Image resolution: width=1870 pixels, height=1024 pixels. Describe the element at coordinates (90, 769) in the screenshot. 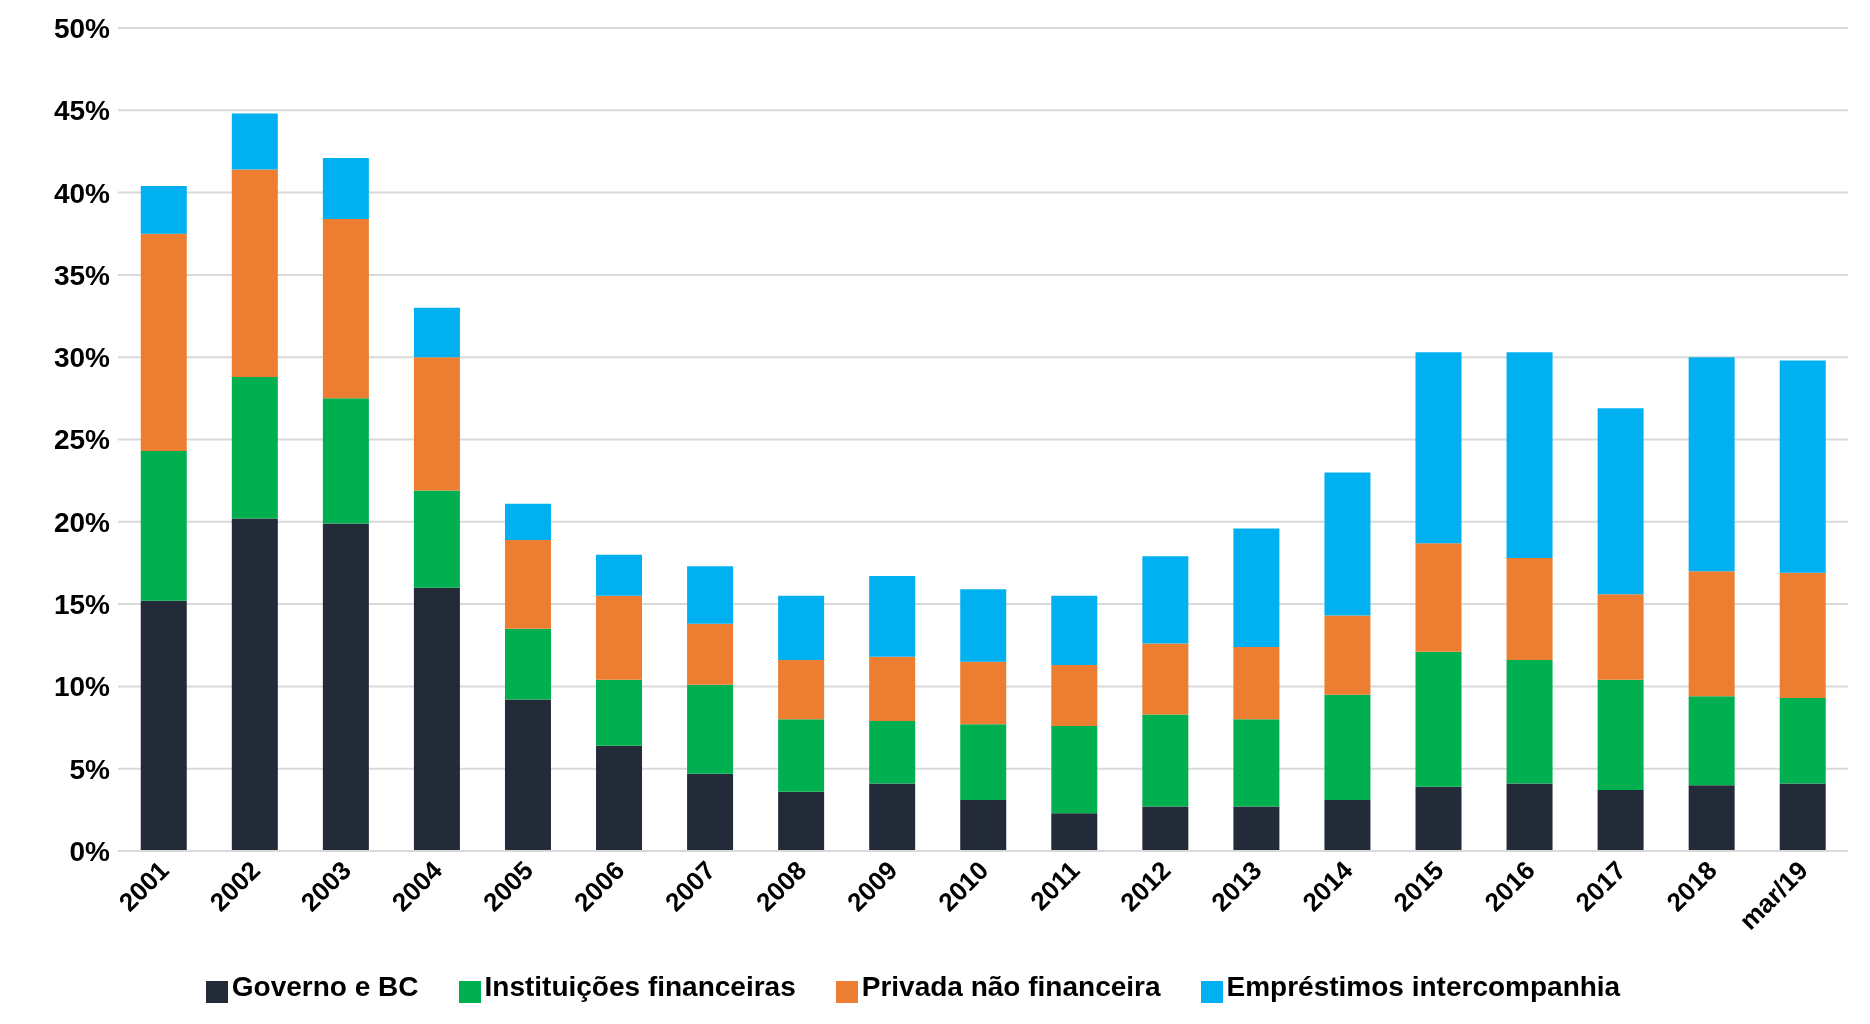

I see `y-tick-label: 5%` at that location.